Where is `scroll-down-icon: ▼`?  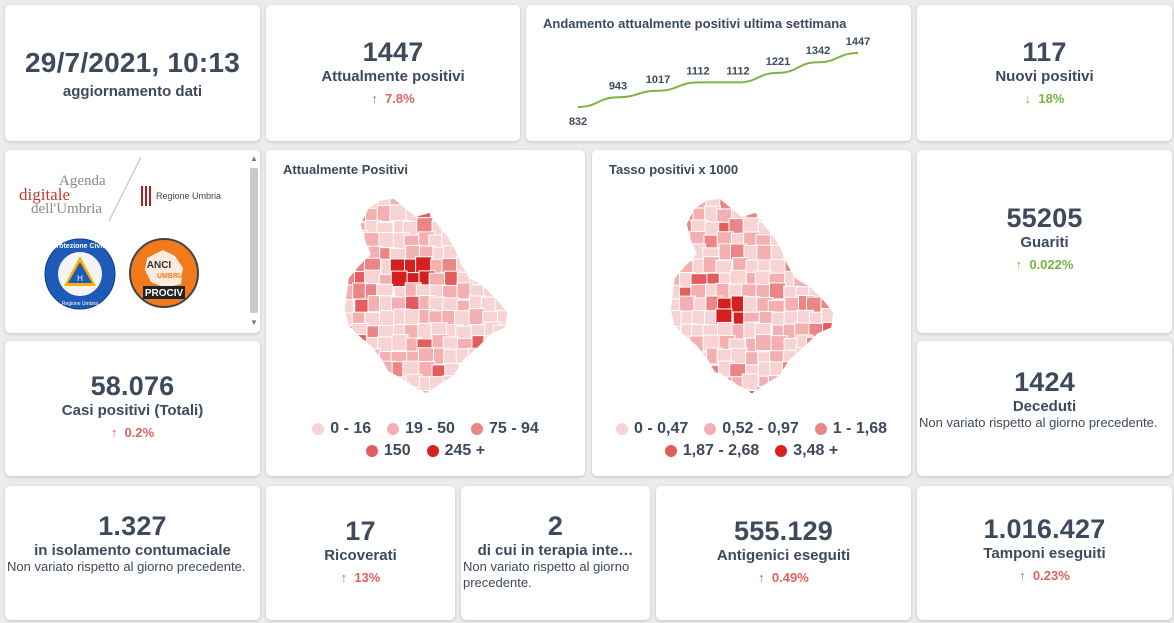 scroll-down-icon: ▼ is located at coordinates (254, 322).